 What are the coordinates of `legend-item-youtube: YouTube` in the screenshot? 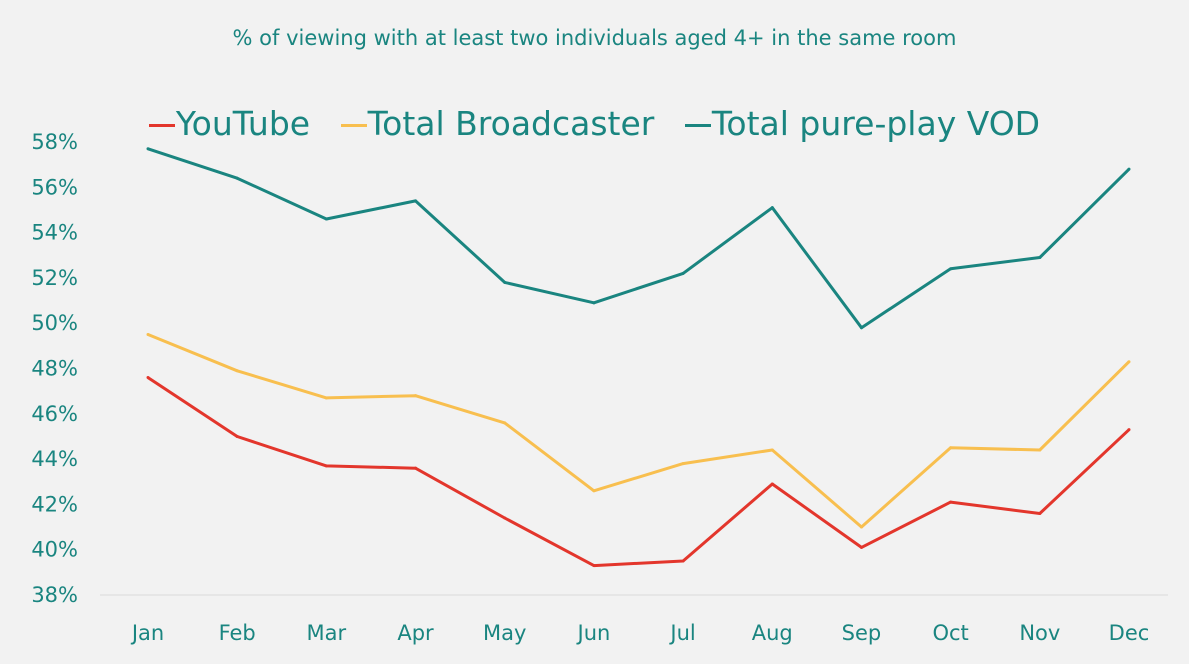 It's located at (229, 123).